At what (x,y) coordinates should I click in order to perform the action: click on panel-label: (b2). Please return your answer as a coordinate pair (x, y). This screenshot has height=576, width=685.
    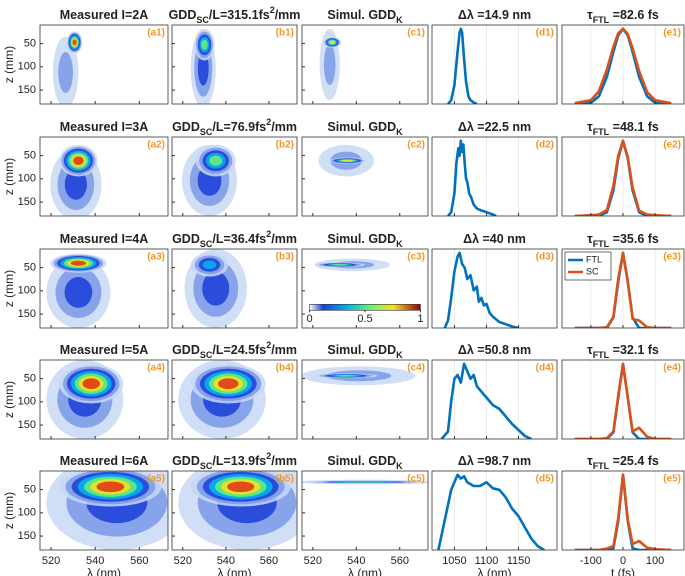
    Looking at the image, I should click on (285, 145).